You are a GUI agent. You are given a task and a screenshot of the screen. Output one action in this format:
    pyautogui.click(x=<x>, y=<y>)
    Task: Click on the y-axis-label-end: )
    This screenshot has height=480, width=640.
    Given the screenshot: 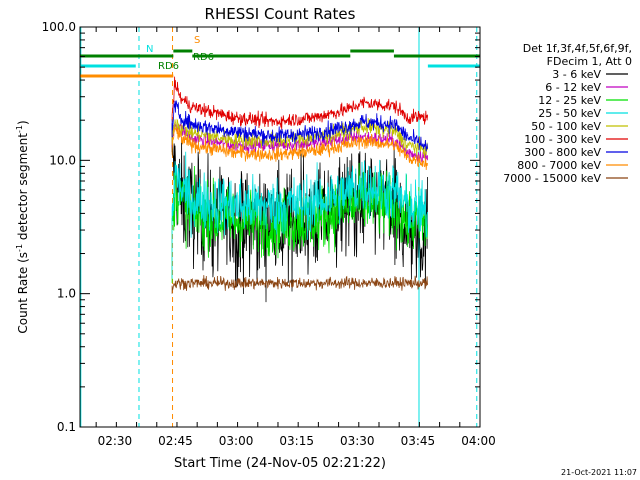 What is the action you would take?
    pyautogui.click(x=23, y=122)
    